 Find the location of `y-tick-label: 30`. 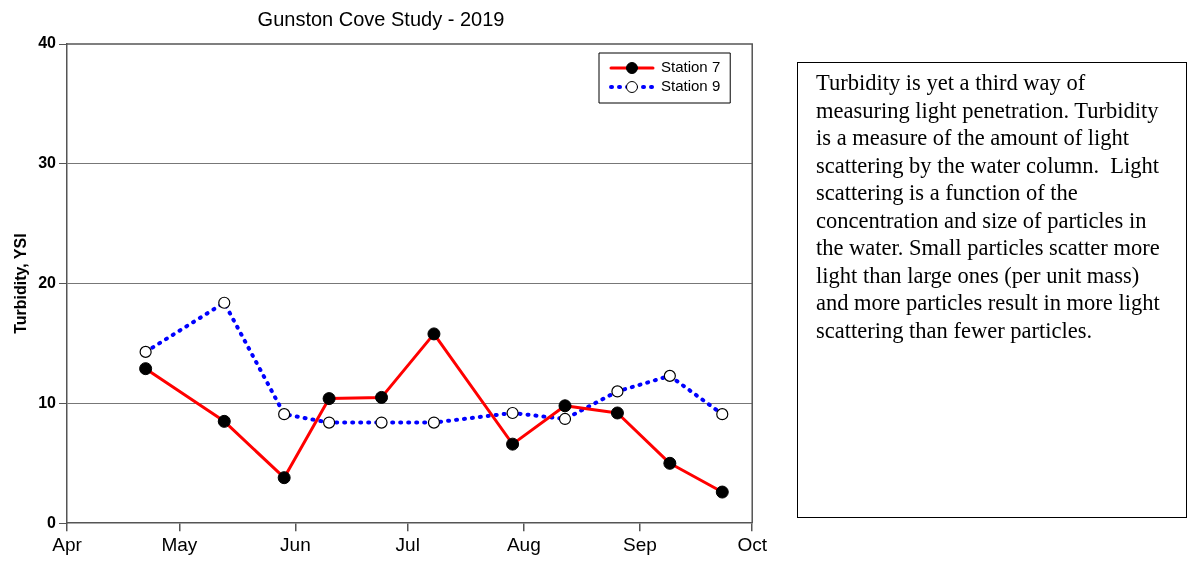

y-tick-label: 30 is located at coordinates (47, 163).